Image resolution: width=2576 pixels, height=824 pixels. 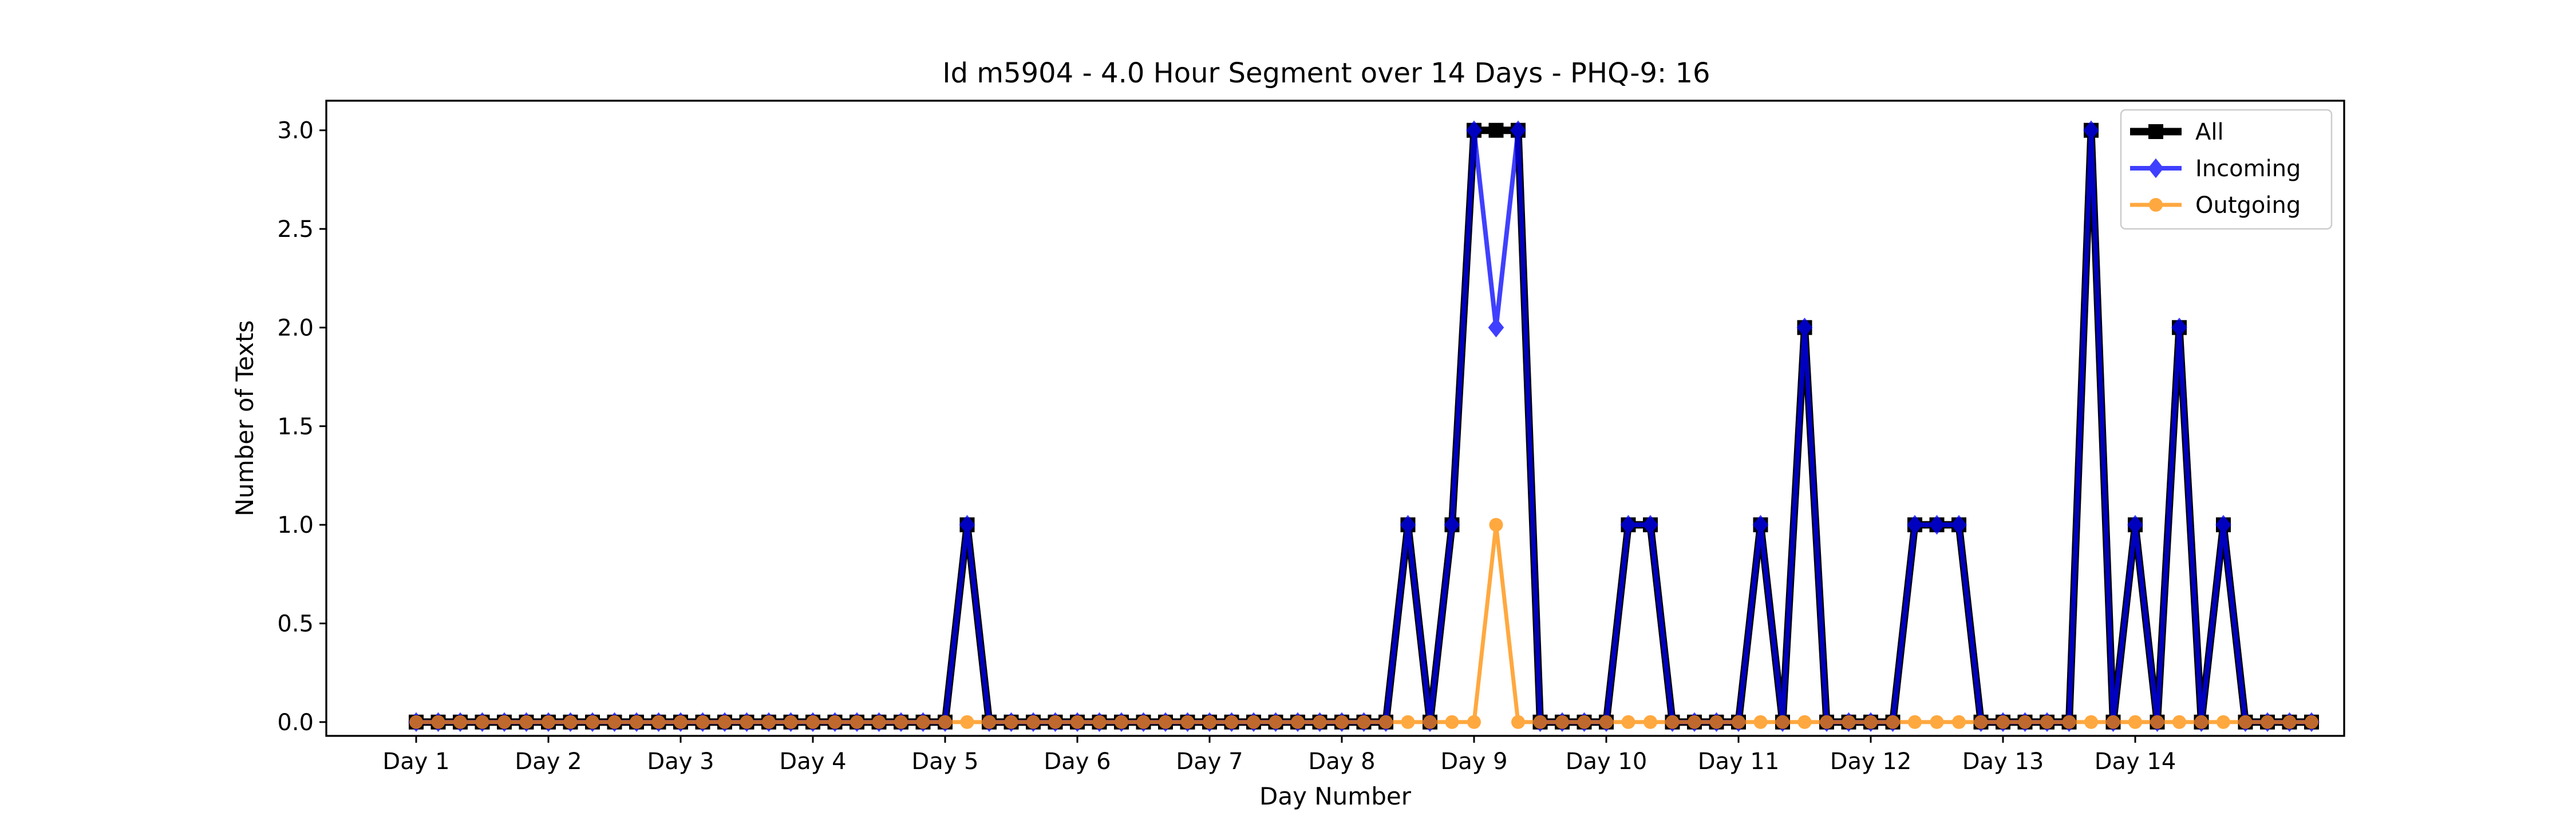 What do you see at coordinates (301, 427) in the screenshot?
I see `y-axis: 0.0 0.5 1.0 1.5 2.0 2.5 3.0` at bounding box center [301, 427].